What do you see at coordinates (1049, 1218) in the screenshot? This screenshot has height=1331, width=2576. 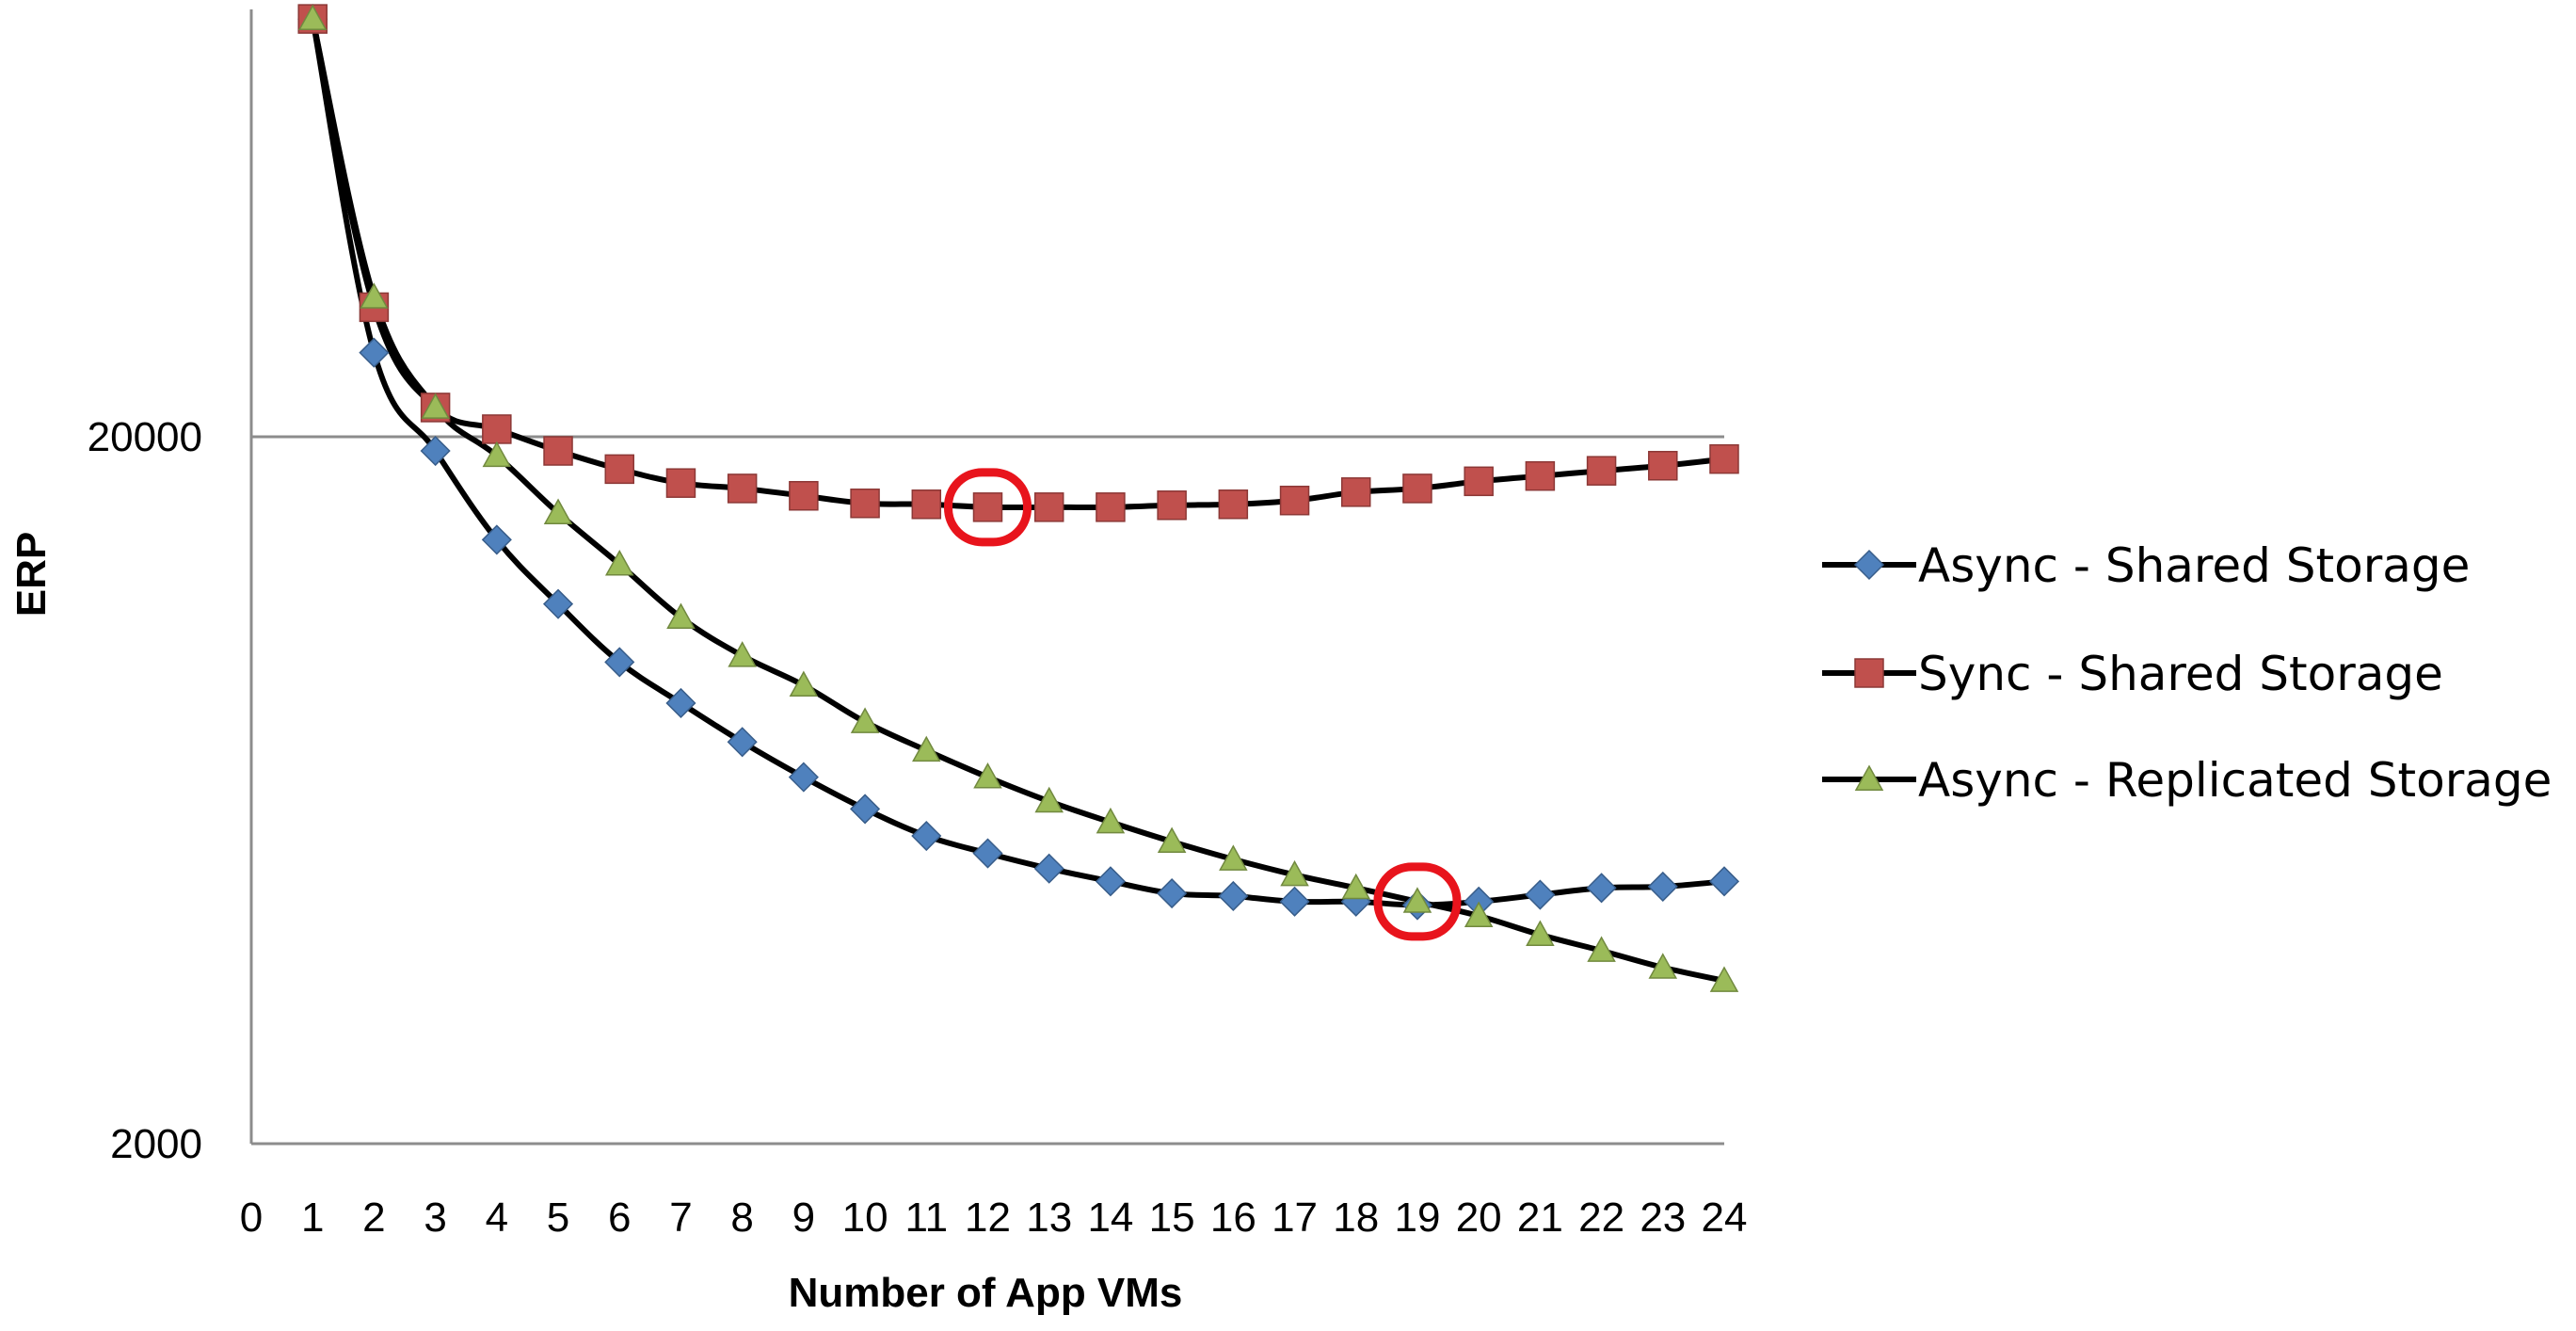 I see `x-tick-label: 13` at bounding box center [1049, 1218].